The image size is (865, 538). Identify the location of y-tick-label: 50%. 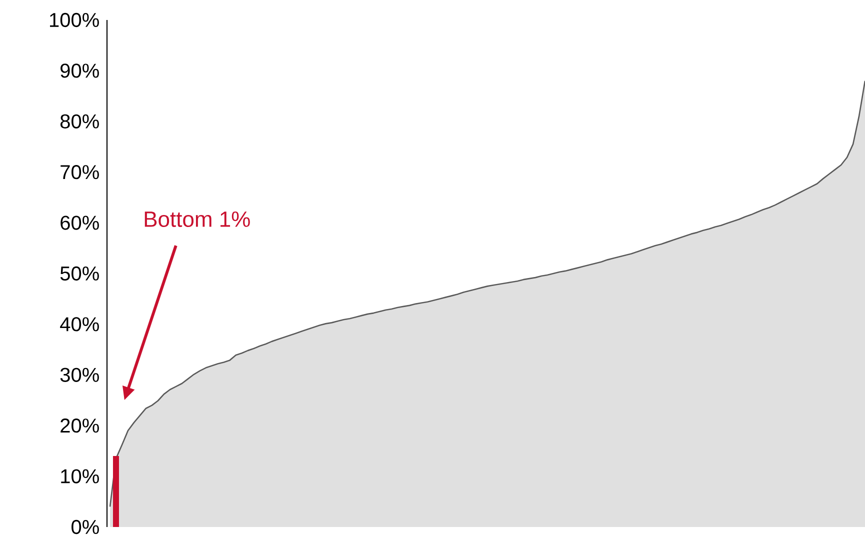
(79, 273).